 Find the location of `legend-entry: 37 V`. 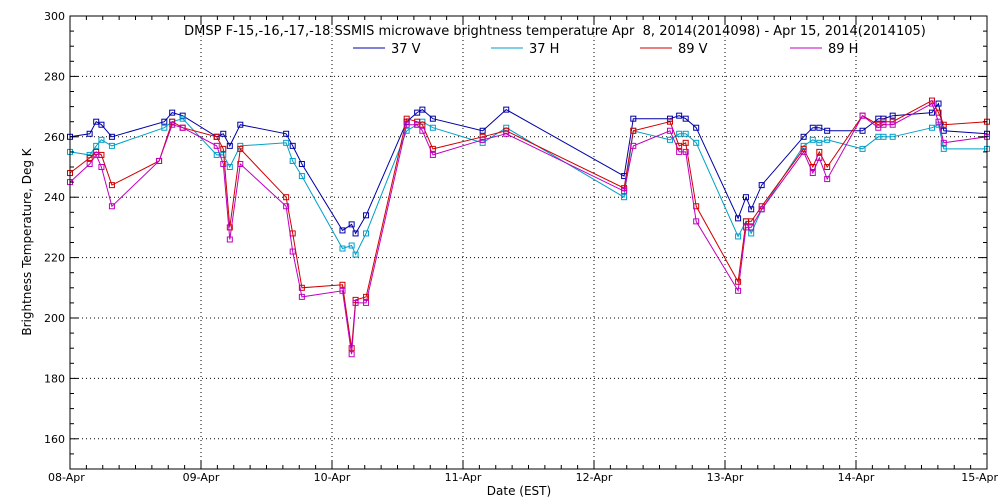

legend-entry: 37 V is located at coordinates (406, 49).